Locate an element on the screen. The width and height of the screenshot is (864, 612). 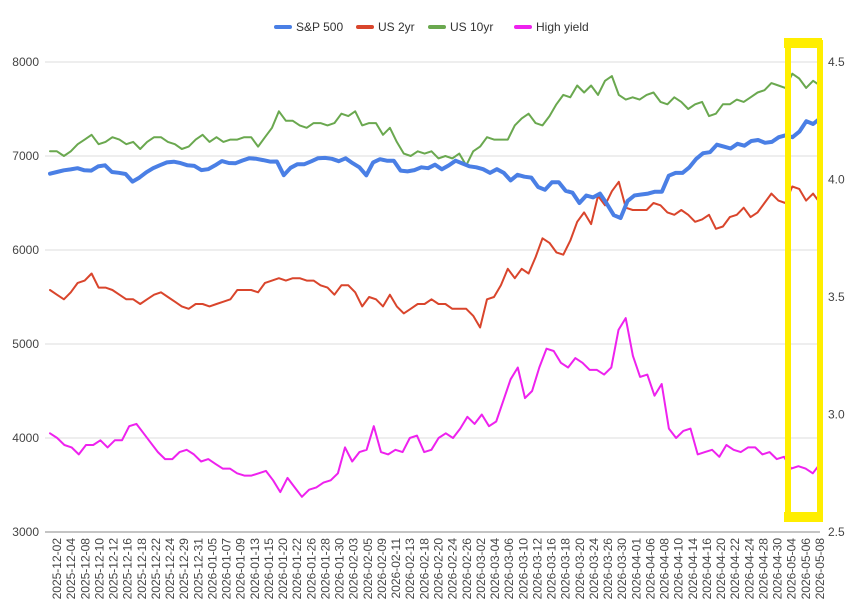
x-tick-label: 2026-03-26 is located at coordinates (608, 569).